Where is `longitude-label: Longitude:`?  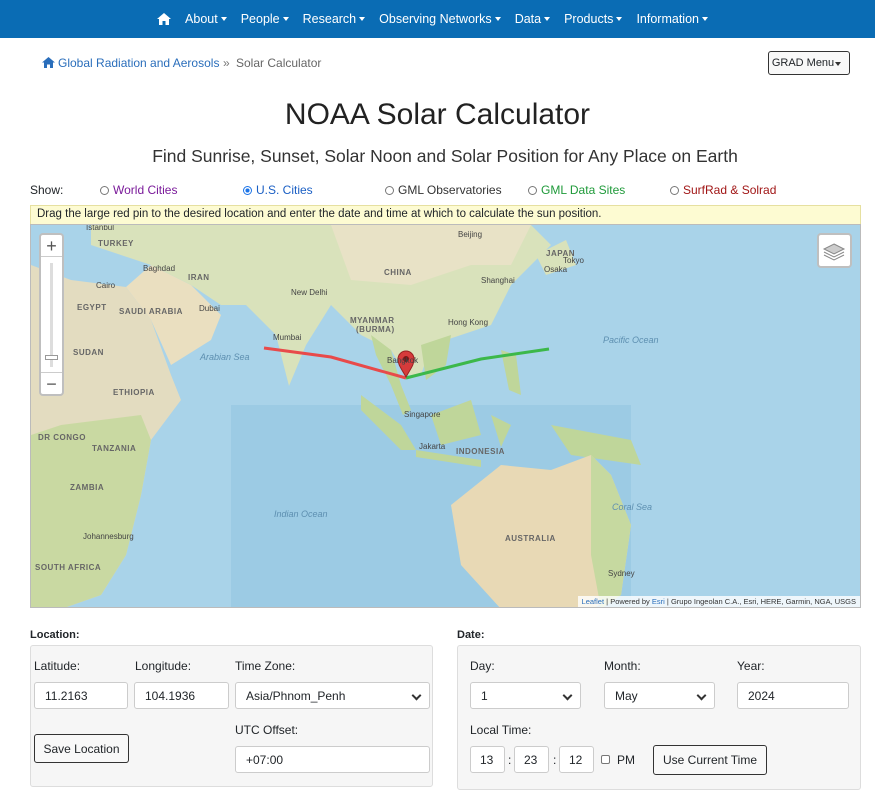
longitude-label: Longitude: is located at coordinates (163, 666).